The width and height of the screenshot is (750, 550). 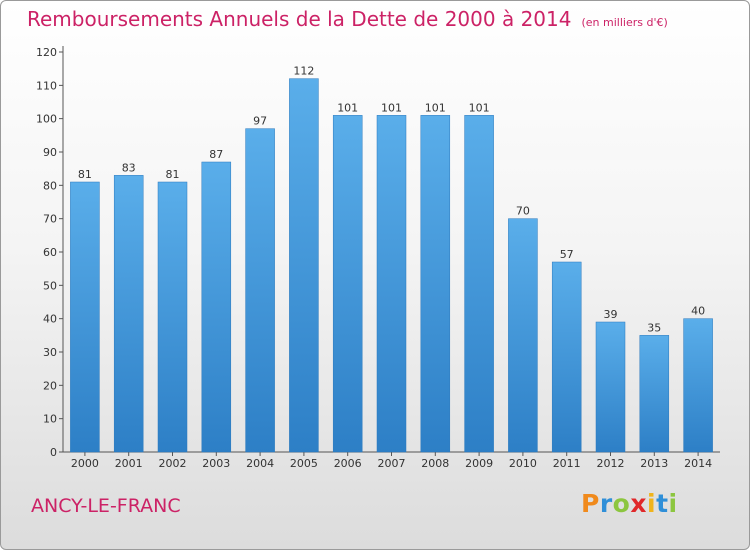 What do you see at coordinates (216, 154) in the screenshot?
I see `data-label: 87` at bounding box center [216, 154].